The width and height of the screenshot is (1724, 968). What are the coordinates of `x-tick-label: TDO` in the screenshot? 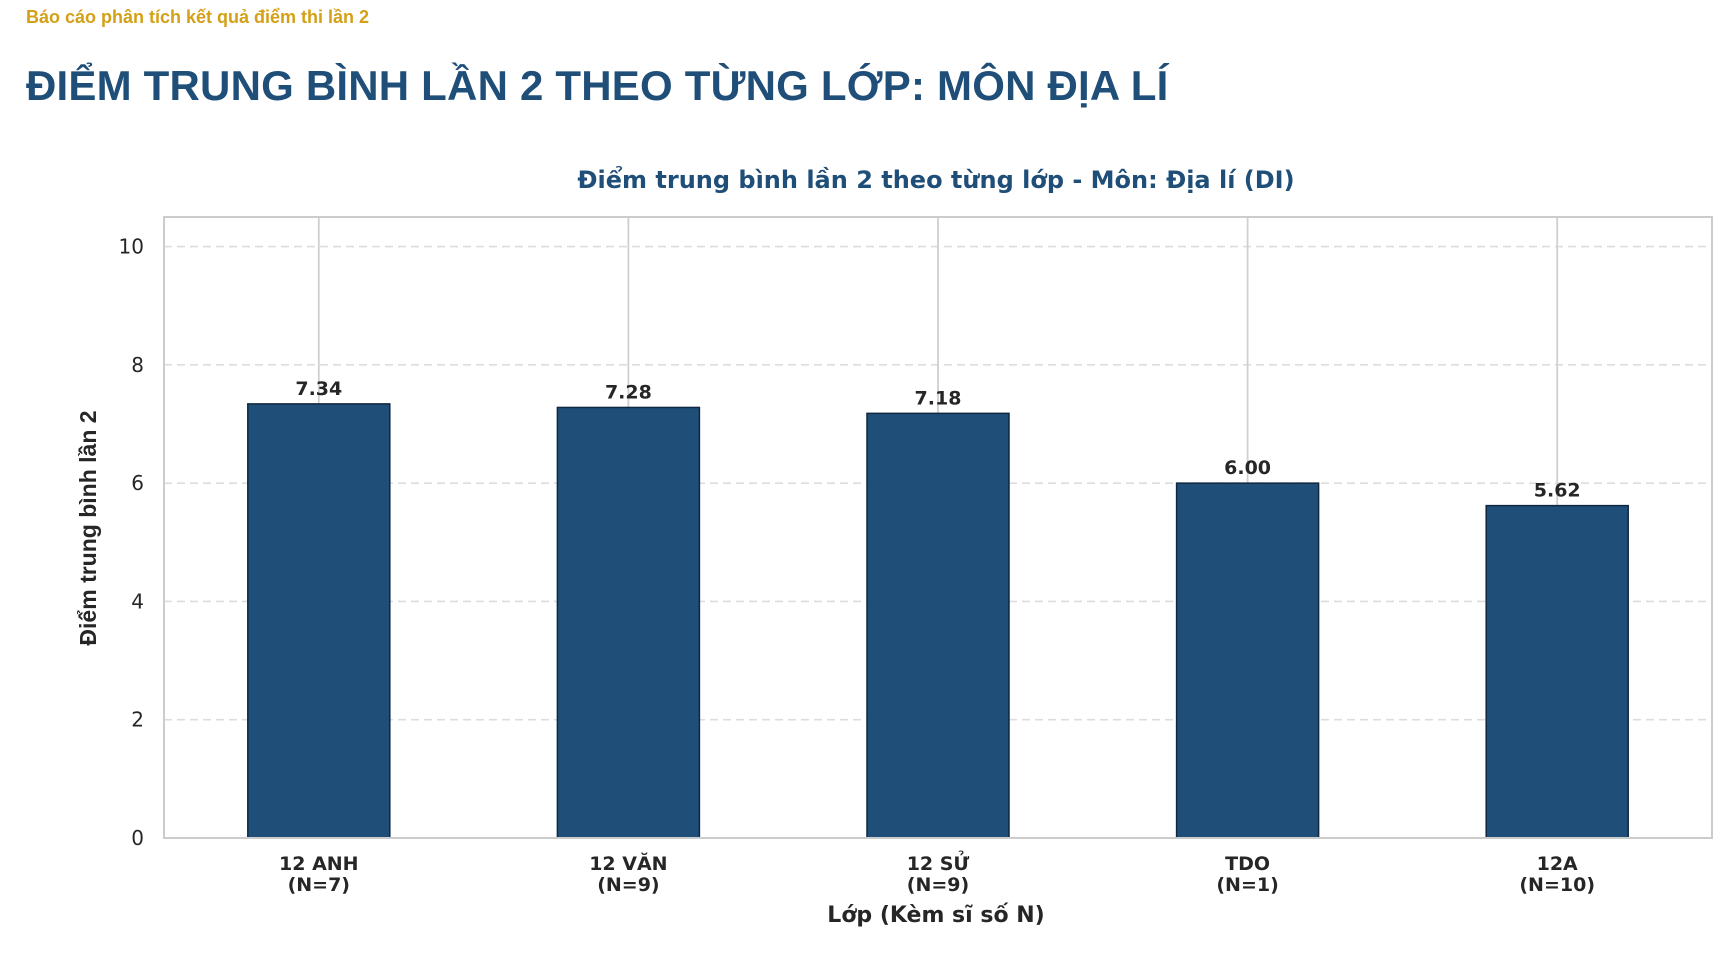 It's located at (1247, 864).